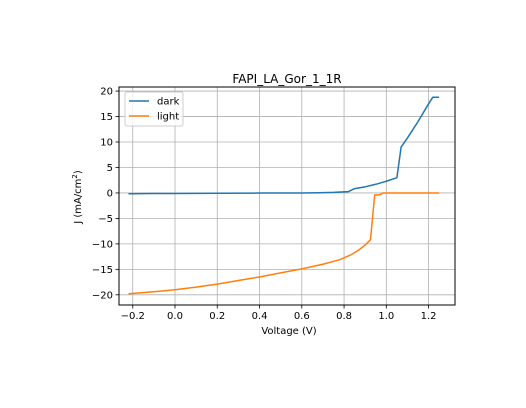 The image size is (526, 408). Describe the element at coordinates (110, 193) in the screenshot. I see `y-tick-label: 0` at that location.